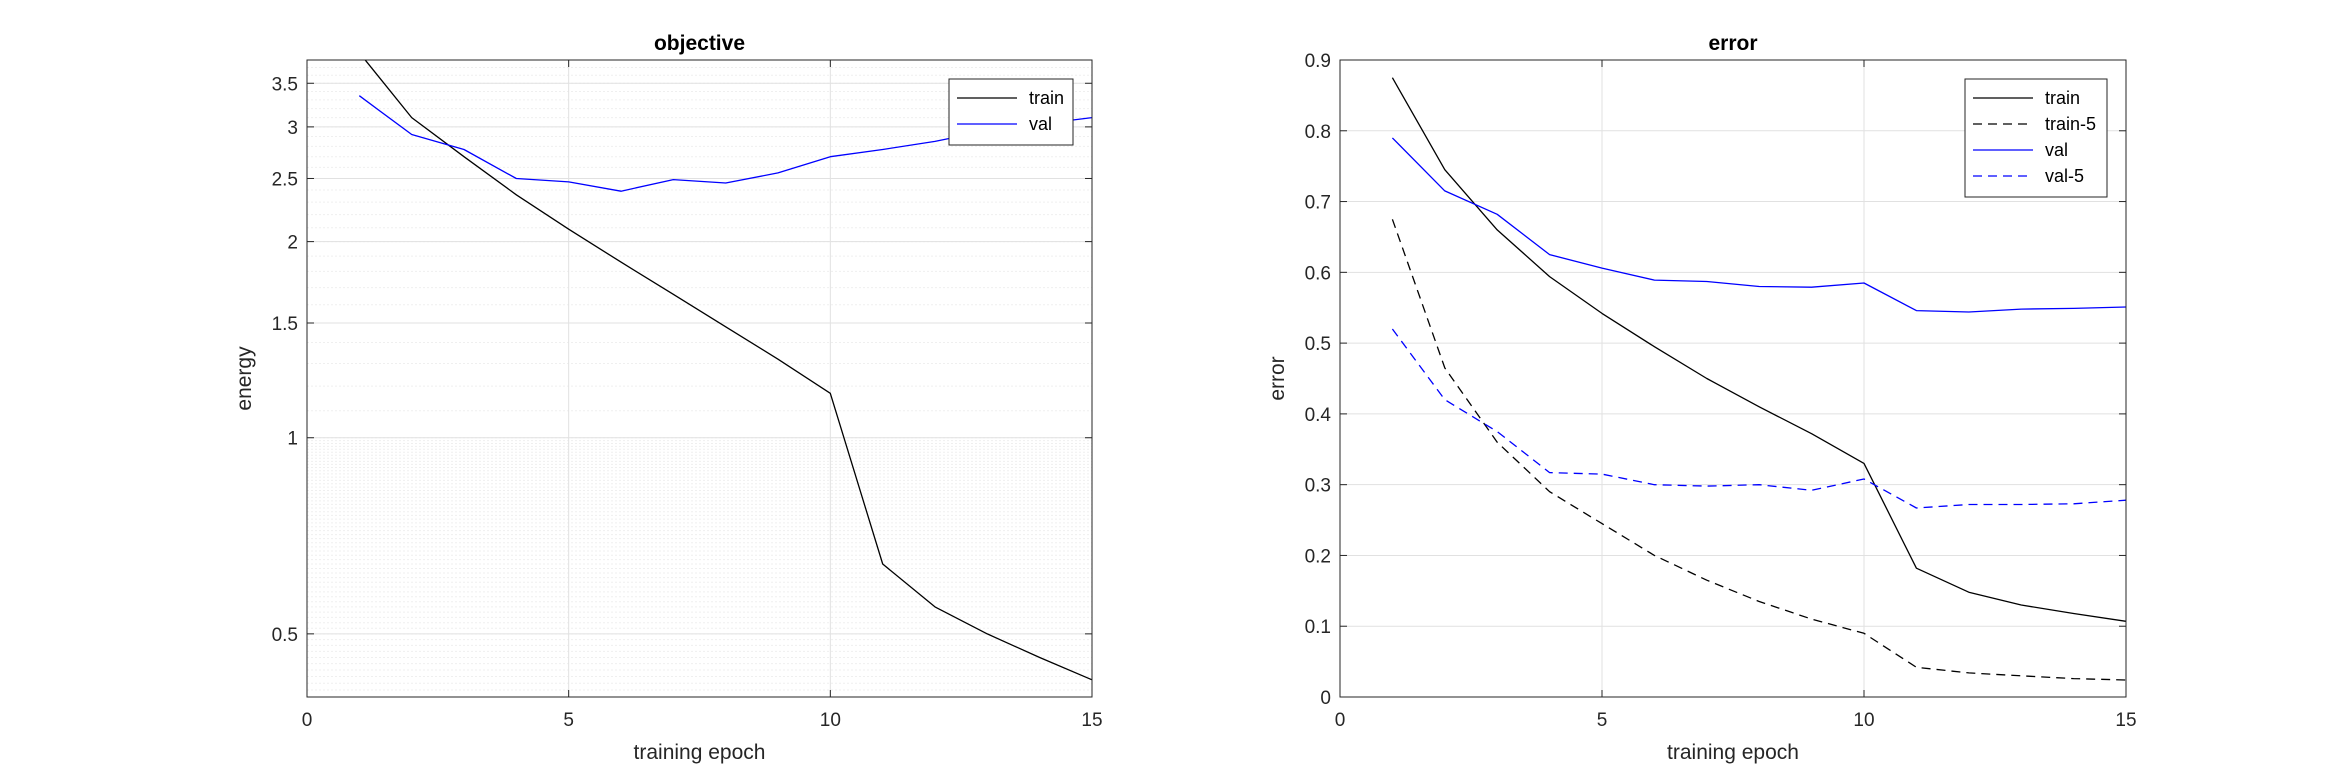  I want to click on chart-1-legend-label-train: train, so click(1046, 98).